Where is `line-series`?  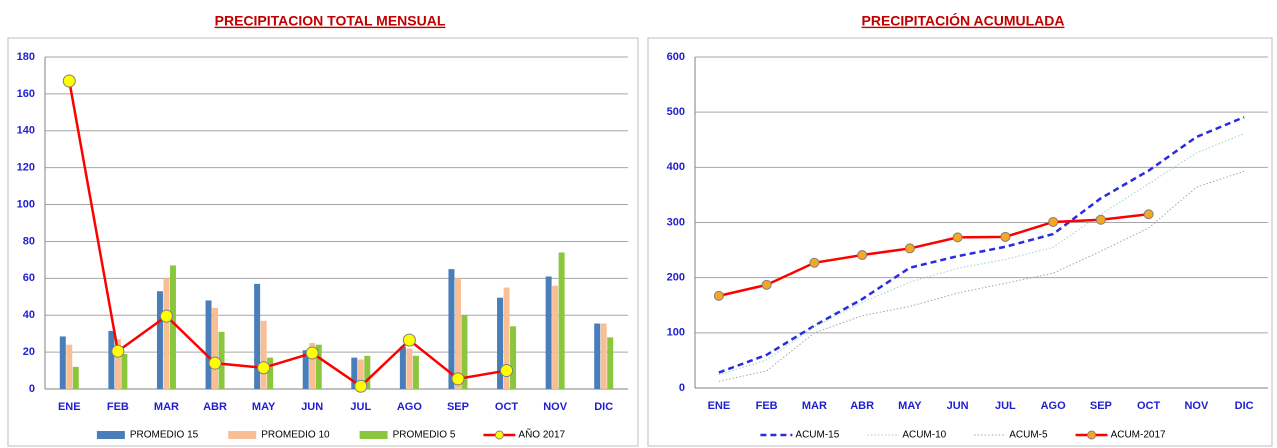
line-series is located at coordinates (933, 255).